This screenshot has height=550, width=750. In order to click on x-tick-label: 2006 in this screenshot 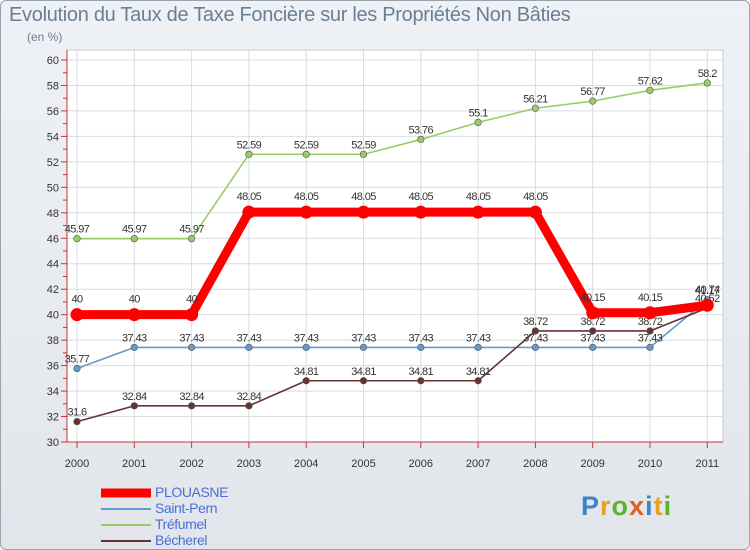, I will do `click(421, 464)`.